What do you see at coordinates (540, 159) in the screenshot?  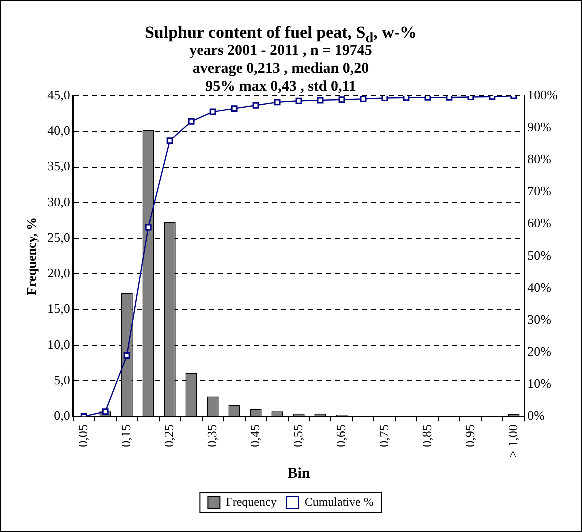 I see `y2-tick-label: 80%` at bounding box center [540, 159].